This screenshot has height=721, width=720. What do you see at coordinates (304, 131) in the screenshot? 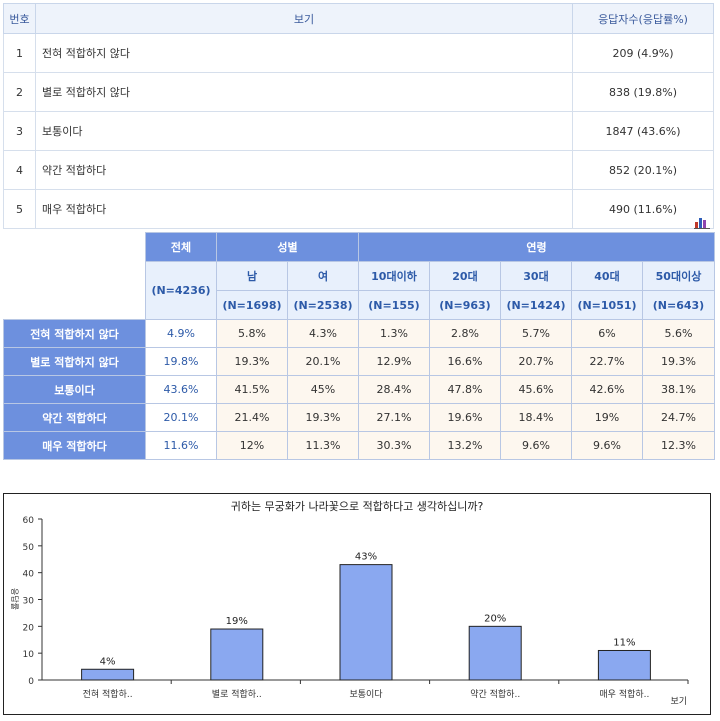
I see `row-label: 보통이다` at bounding box center [304, 131].